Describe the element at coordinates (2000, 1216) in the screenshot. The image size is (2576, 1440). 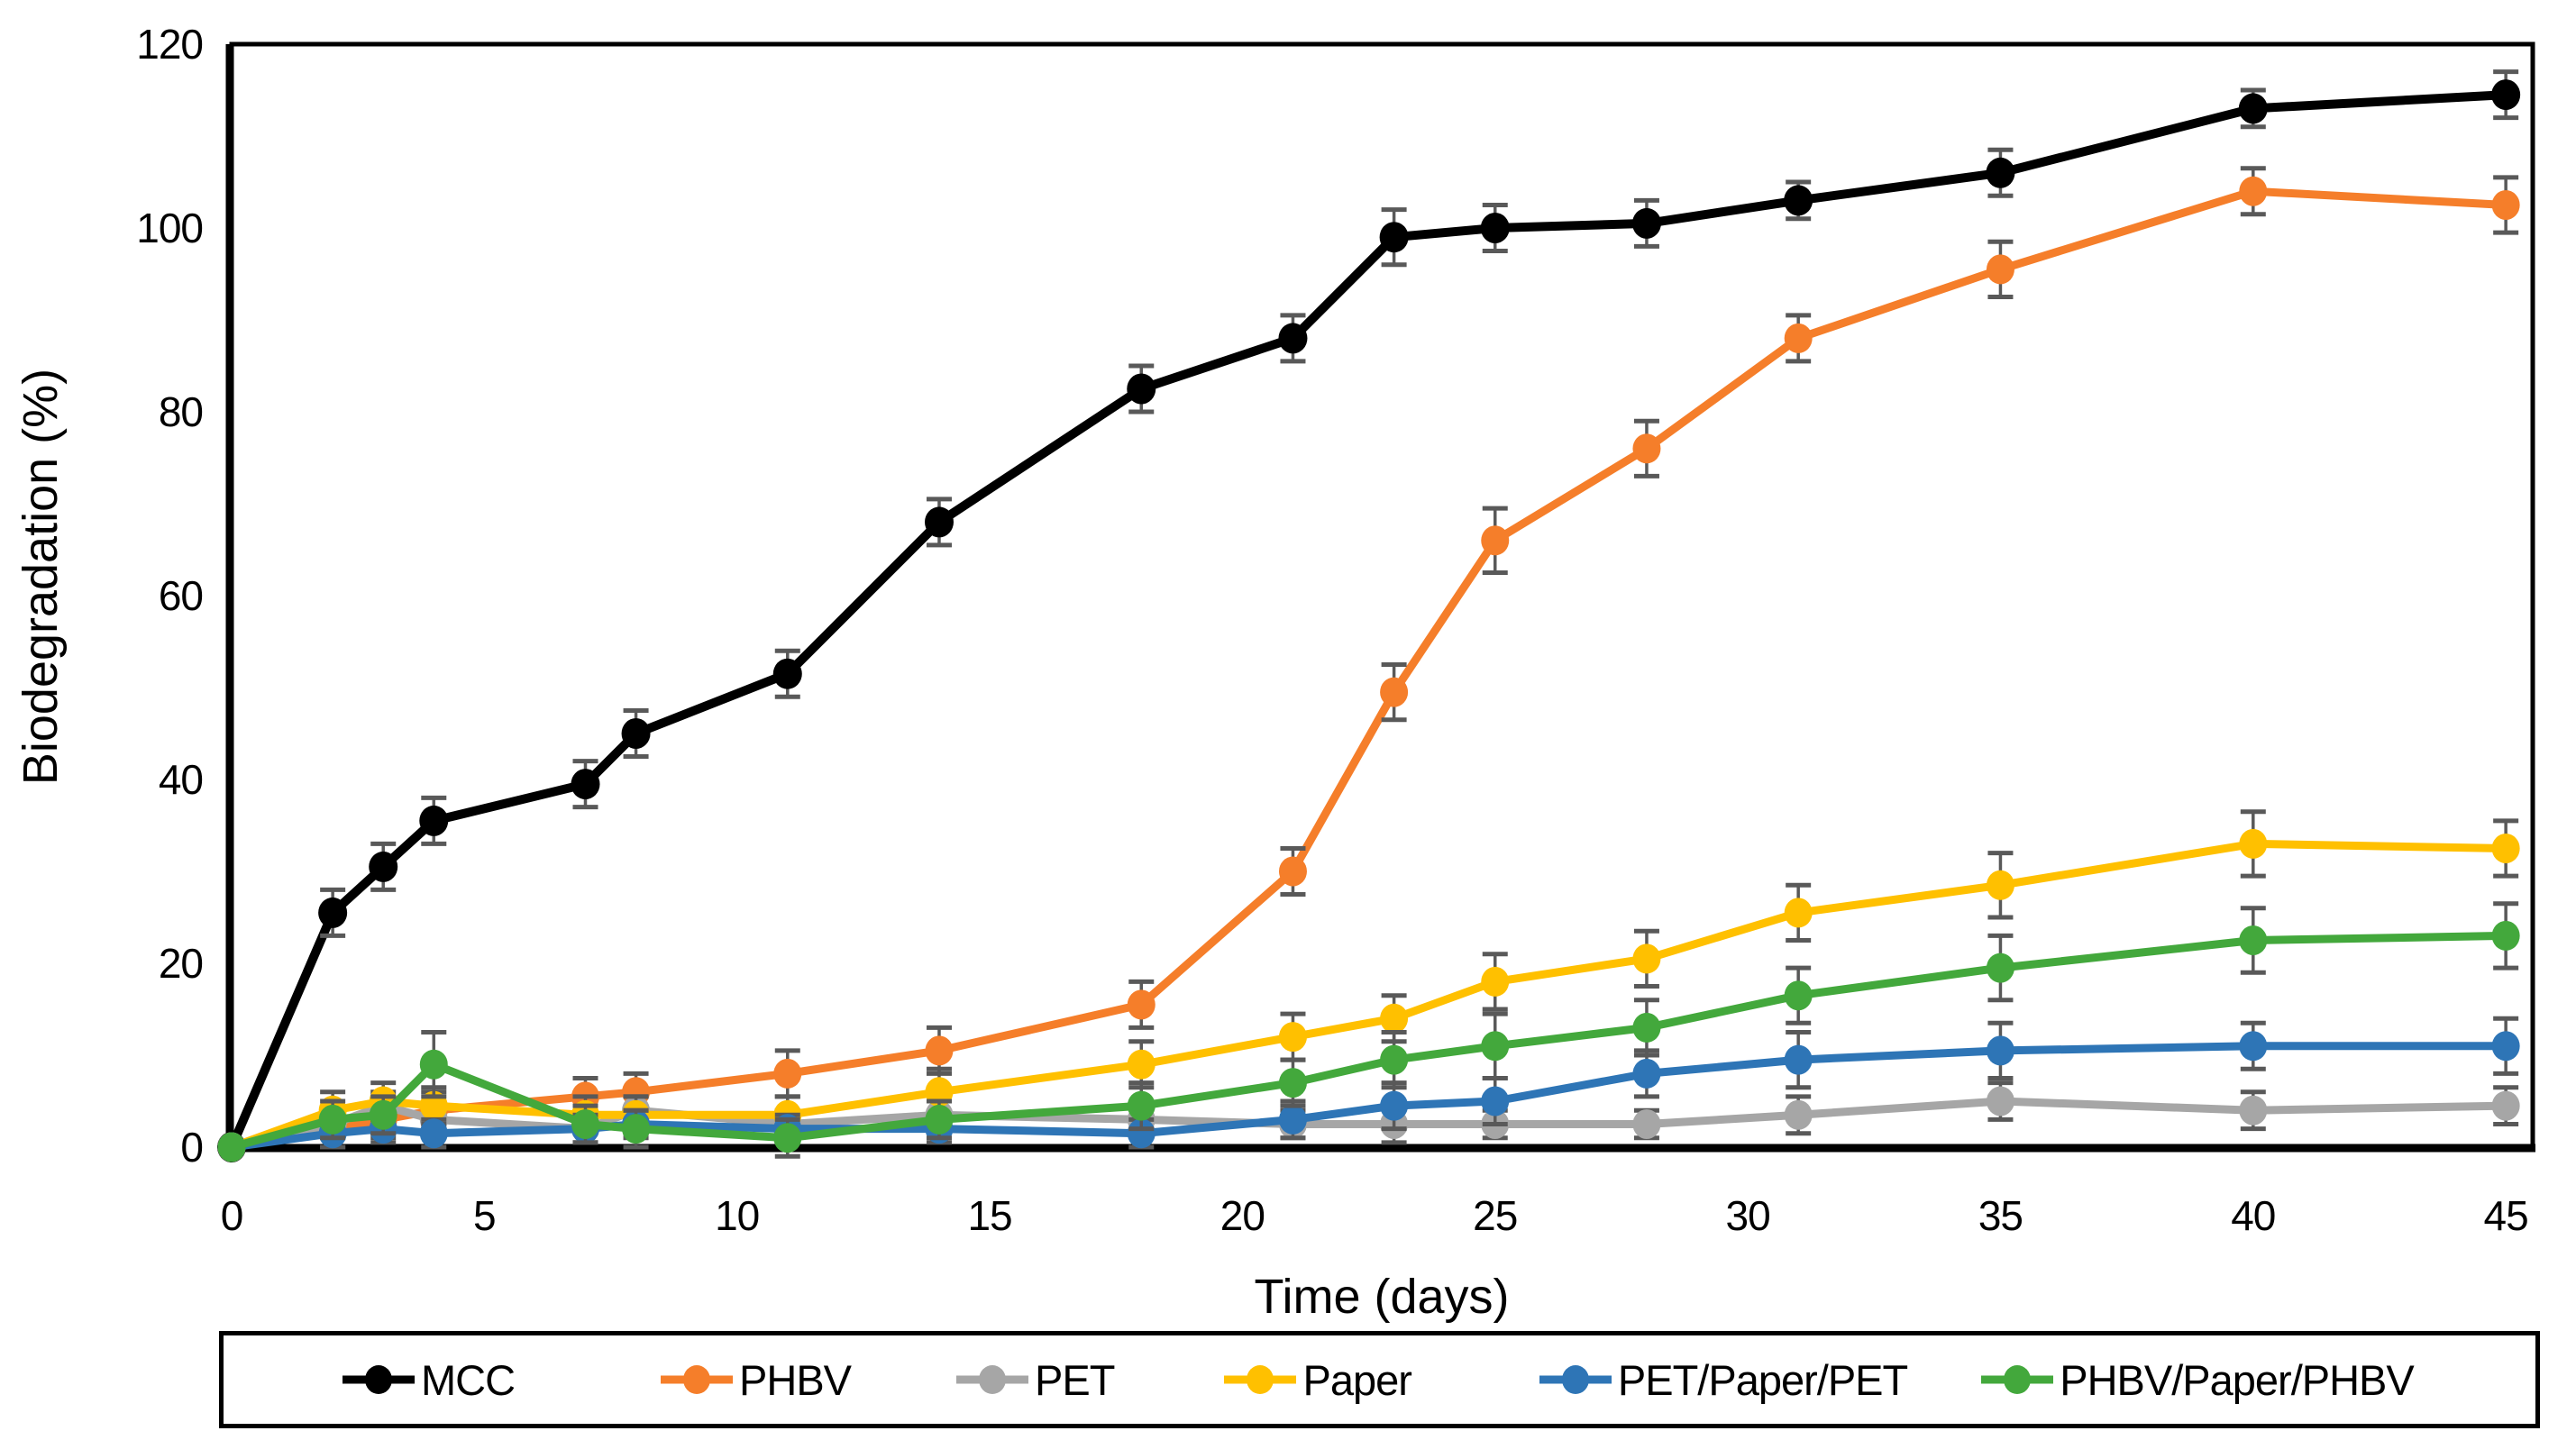
I see `x-tick-label: 35` at that location.